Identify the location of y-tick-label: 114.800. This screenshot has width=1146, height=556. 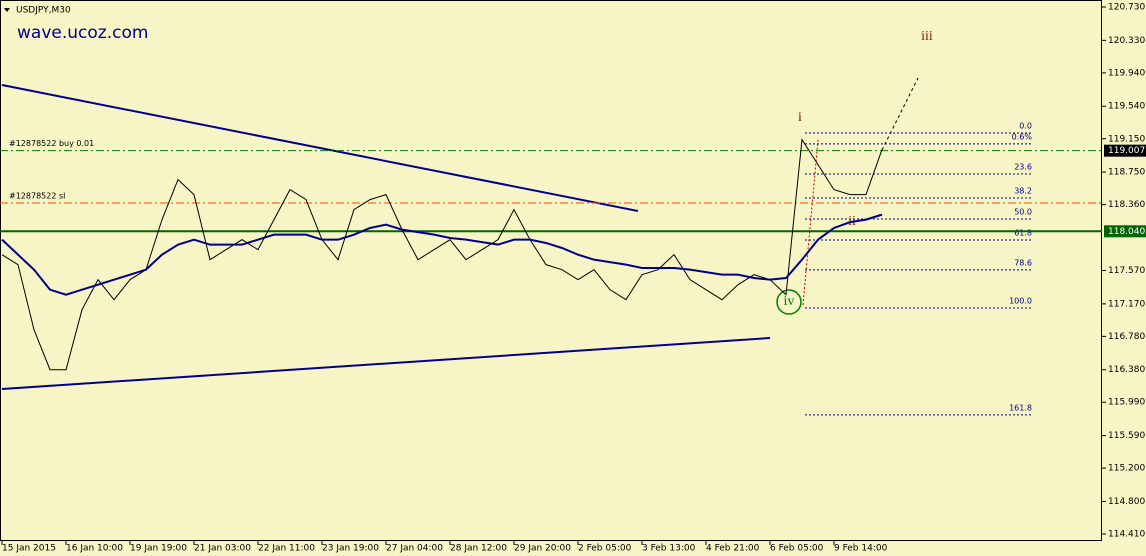
(1126, 502).